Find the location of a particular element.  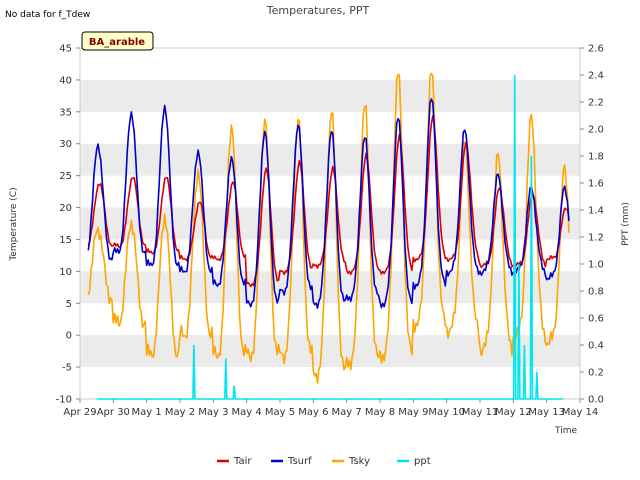

x-tick-label: May 3 is located at coordinates (213, 412).